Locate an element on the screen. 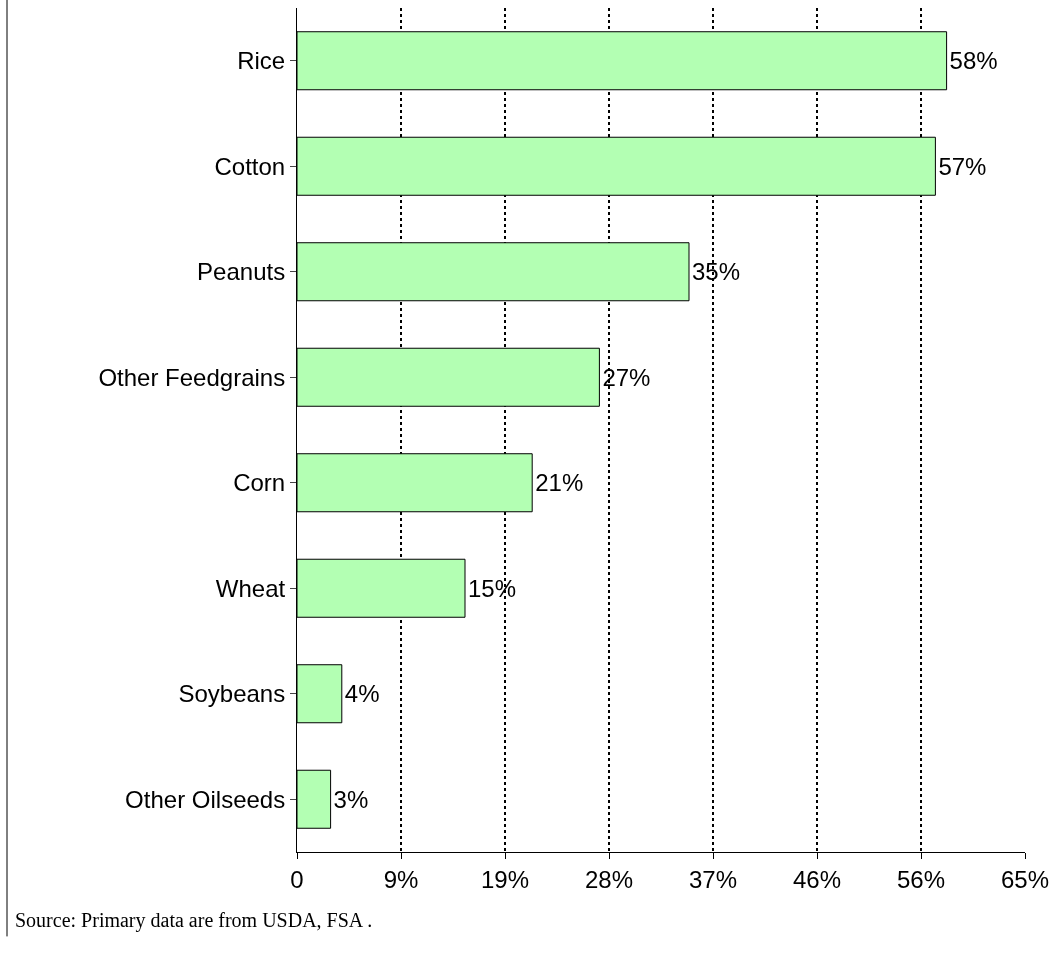 This screenshot has height=962, width=1060. source-note: Source: Primary data are from USDA, FSA . is located at coordinates (194, 920).